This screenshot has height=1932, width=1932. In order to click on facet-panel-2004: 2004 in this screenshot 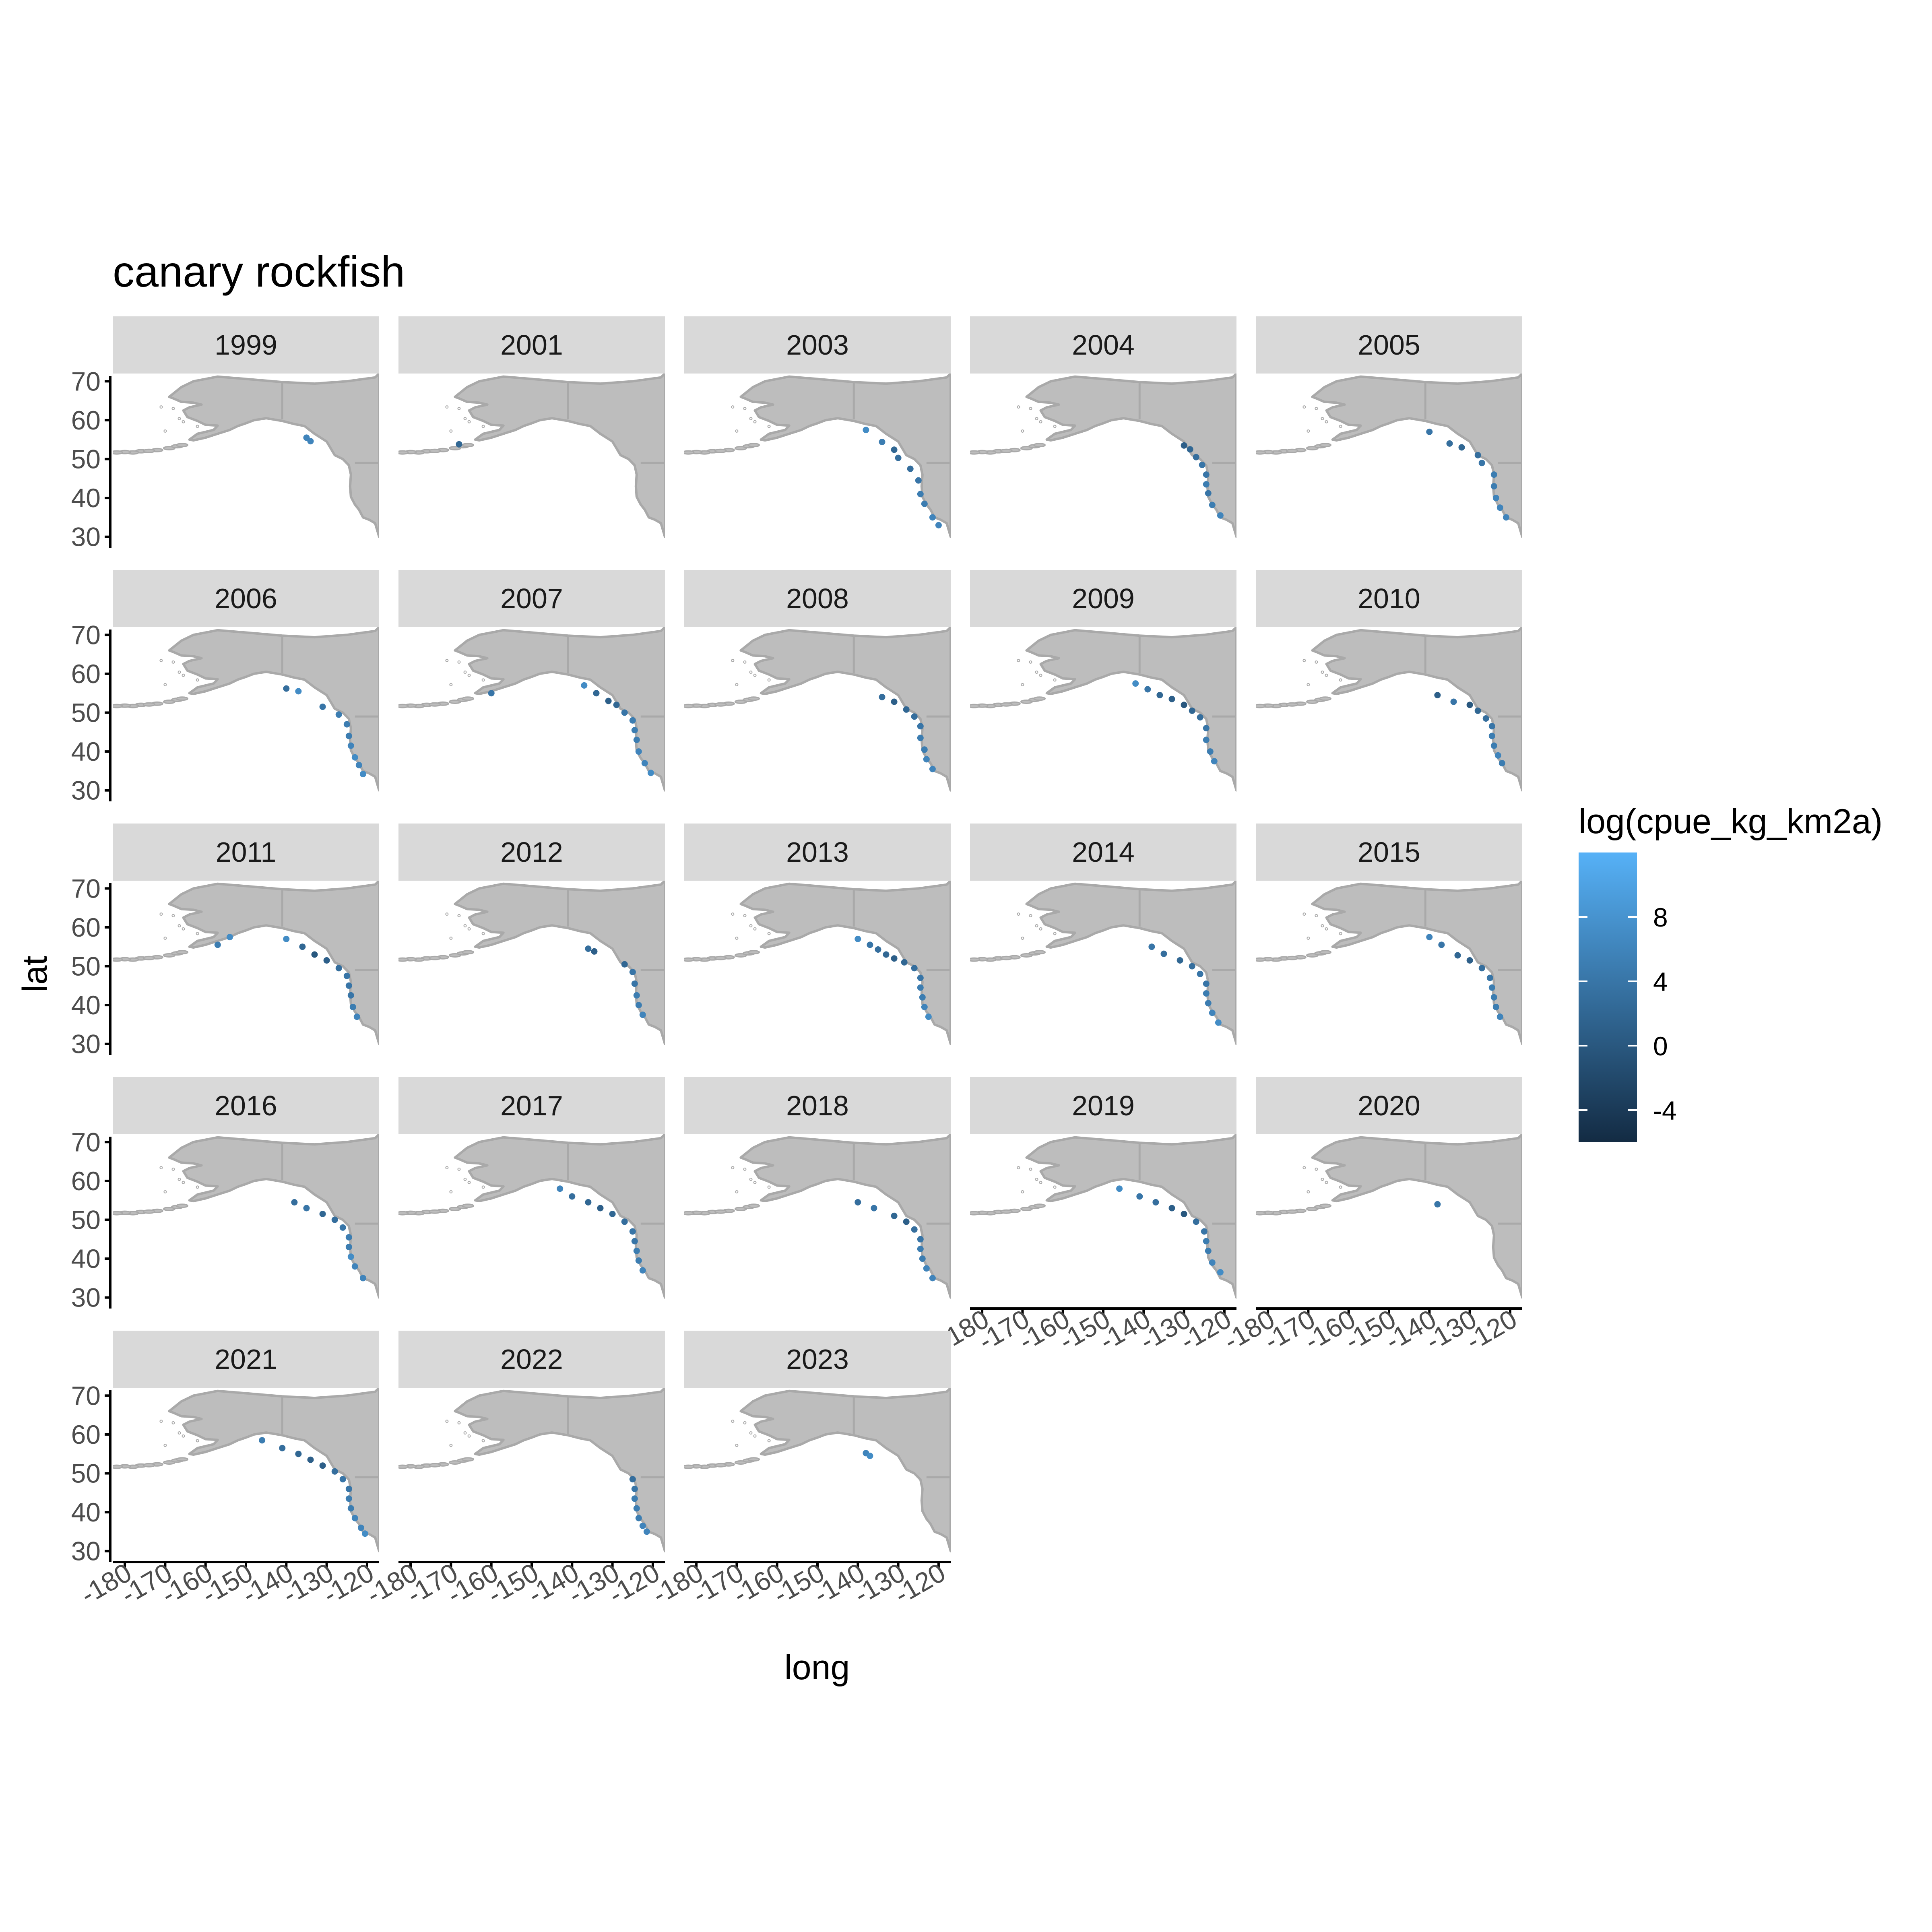, I will do `click(1103, 427)`.